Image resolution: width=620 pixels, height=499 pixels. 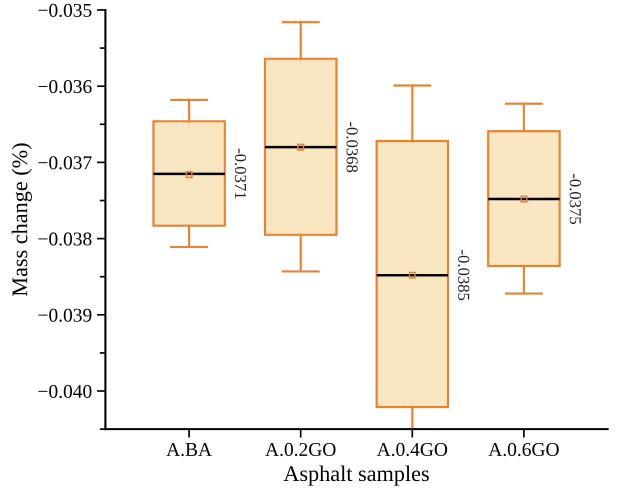 What do you see at coordinates (65, 11) in the screenshot?
I see `y-tick-label: −0.035` at bounding box center [65, 11].